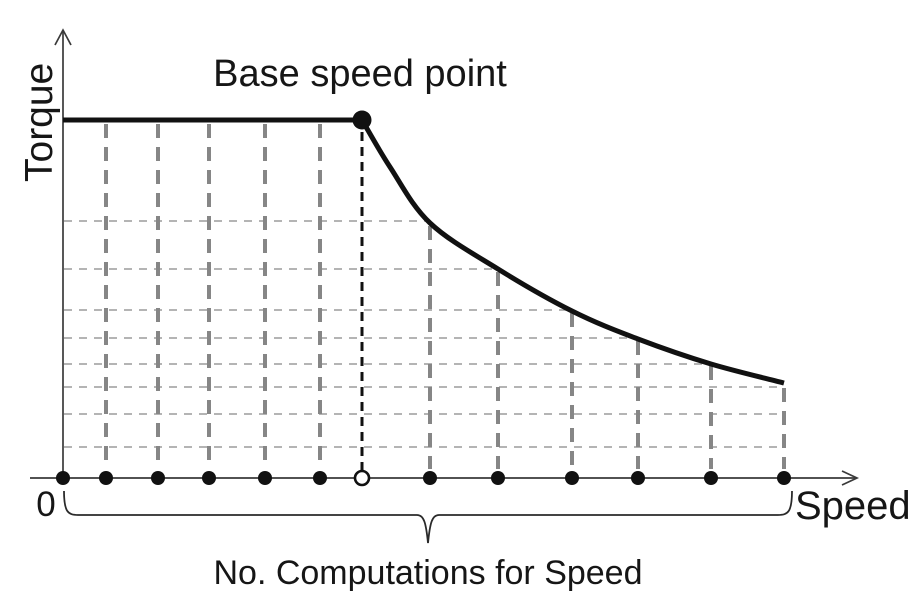 Image resolution: width=913 pixels, height=601 pixels. I want to click on range-brace, so click(428, 517).